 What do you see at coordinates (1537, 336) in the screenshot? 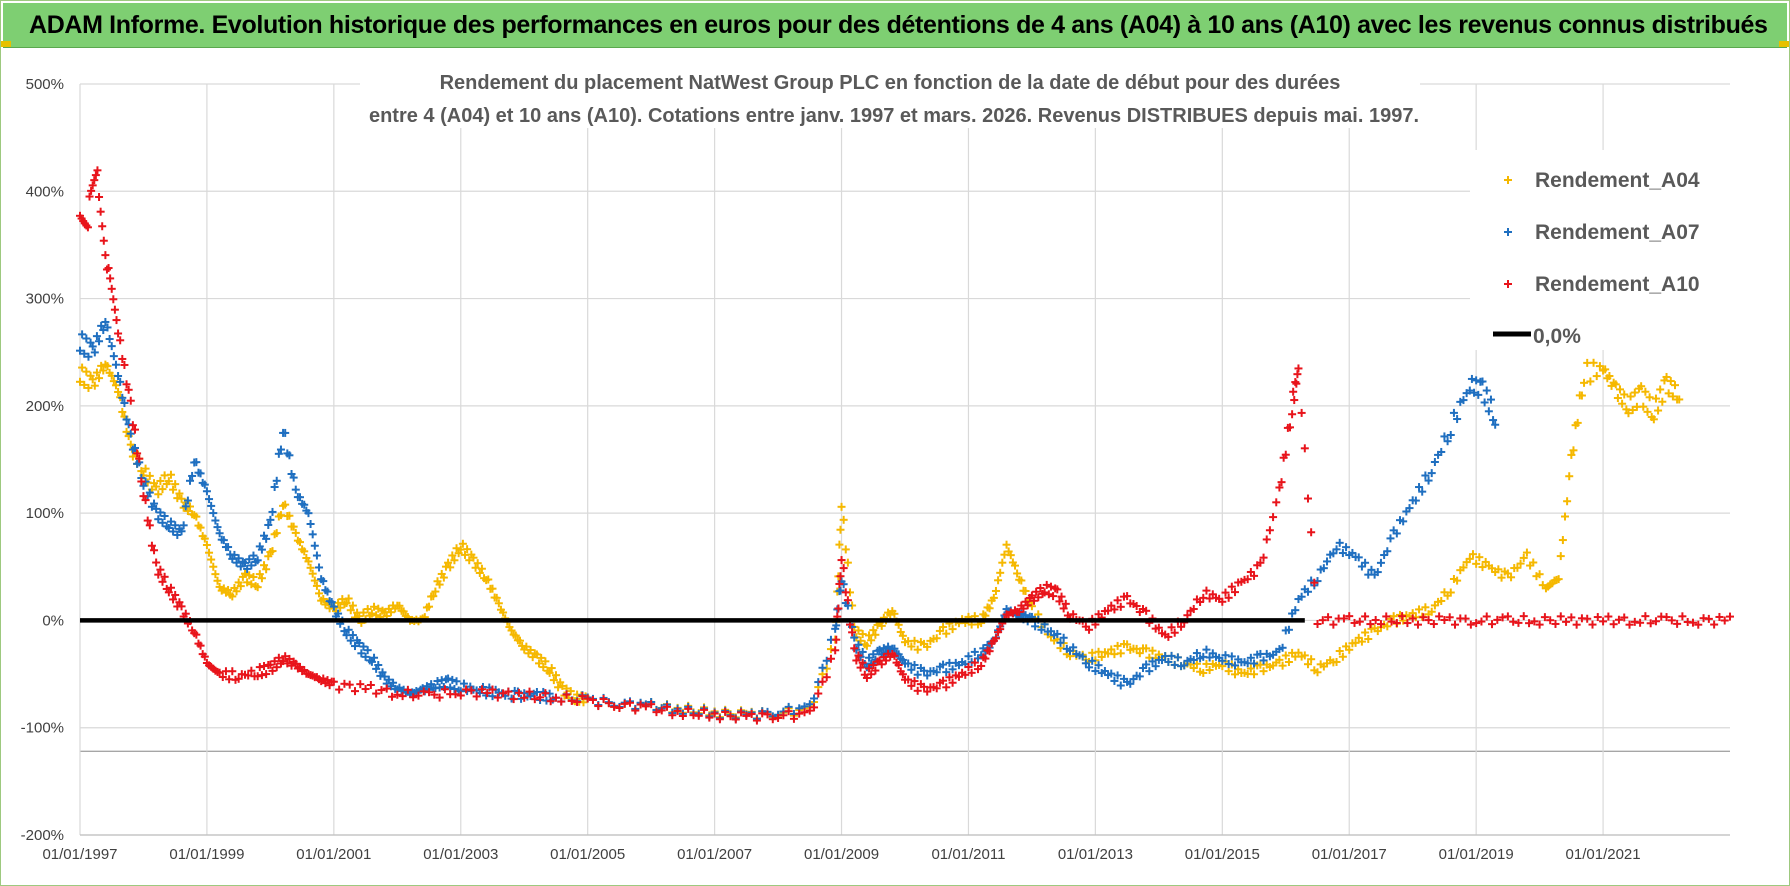
I see `legend-entry-zero: 0,0%` at bounding box center [1537, 336].